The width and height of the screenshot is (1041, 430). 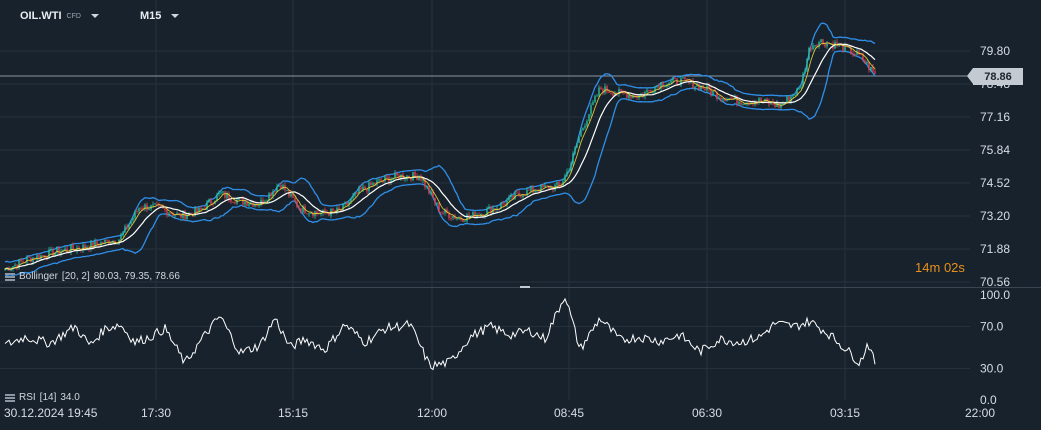 What do you see at coordinates (995, 249) in the screenshot?
I see `price-tick-label: 71.88` at bounding box center [995, 249].